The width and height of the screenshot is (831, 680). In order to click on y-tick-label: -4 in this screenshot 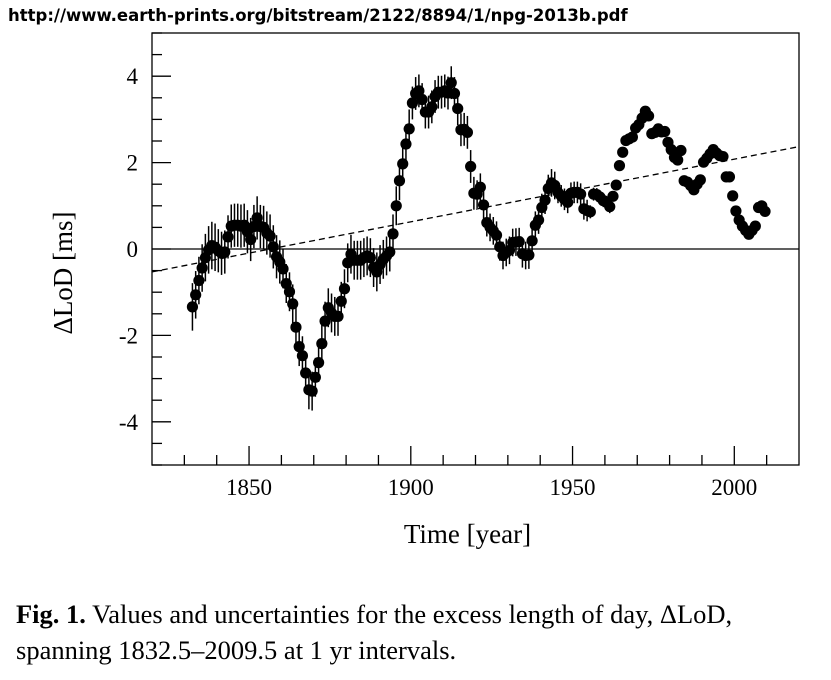, I will do `click(129, 422)`.